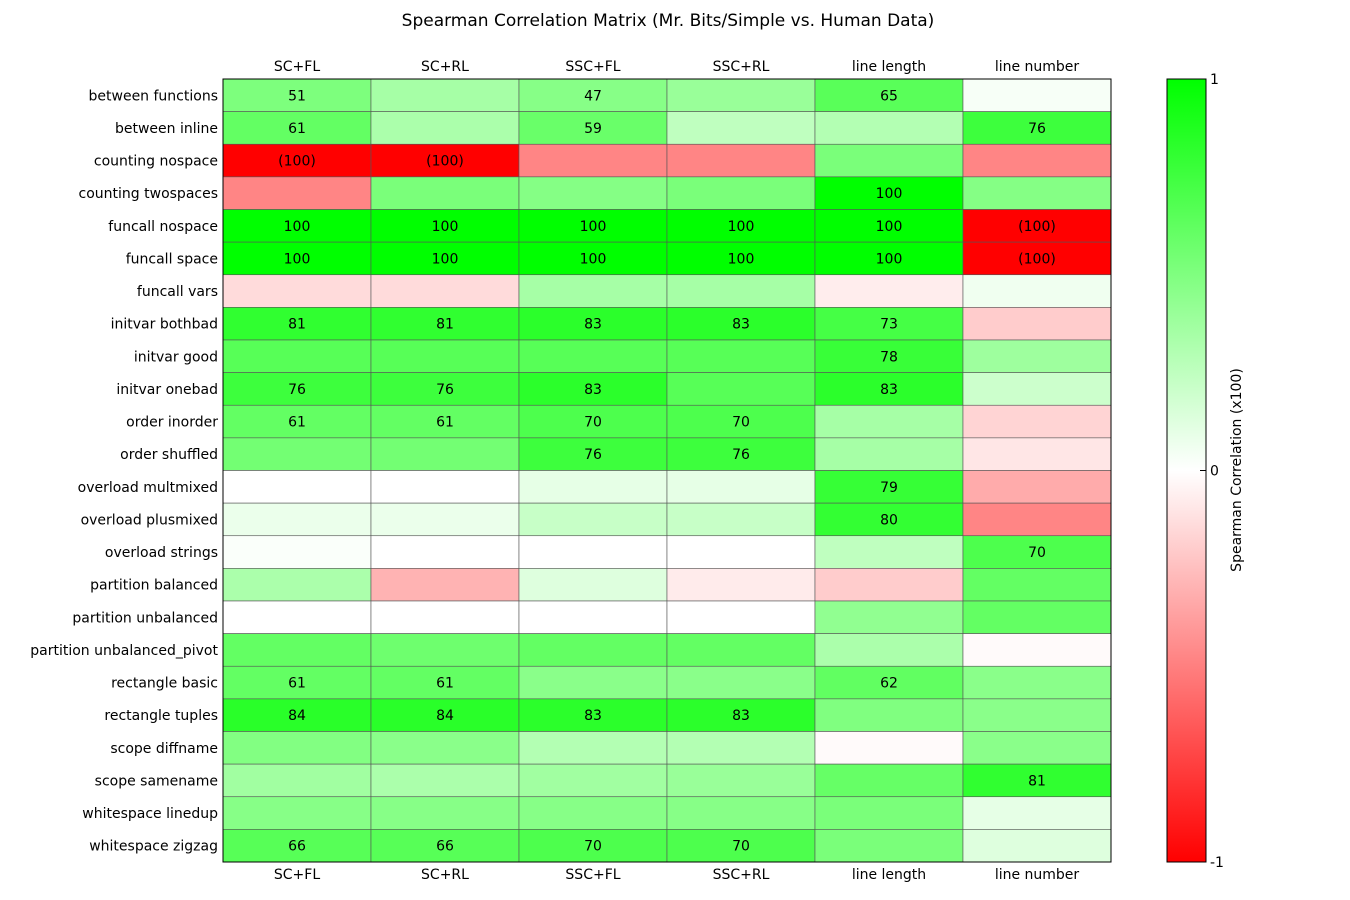 The image size is (1350, 900). I want to click on cell-label: 76, so click(297, 390).